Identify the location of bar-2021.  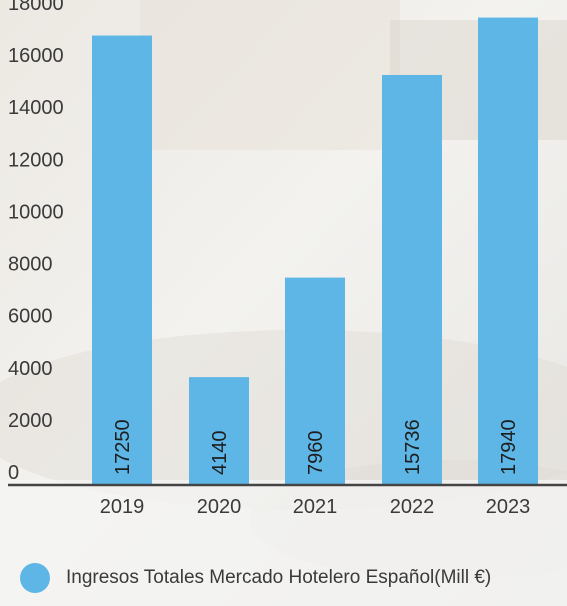
(315, 381).